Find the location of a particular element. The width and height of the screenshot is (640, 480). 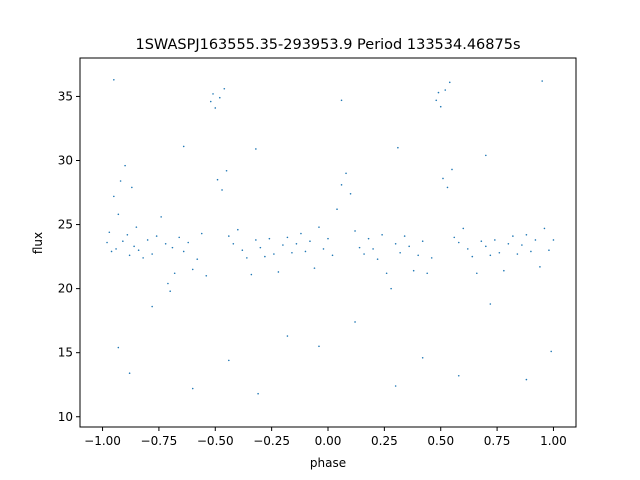

y-tick-label: 20 is located at coordinates (65, 289).